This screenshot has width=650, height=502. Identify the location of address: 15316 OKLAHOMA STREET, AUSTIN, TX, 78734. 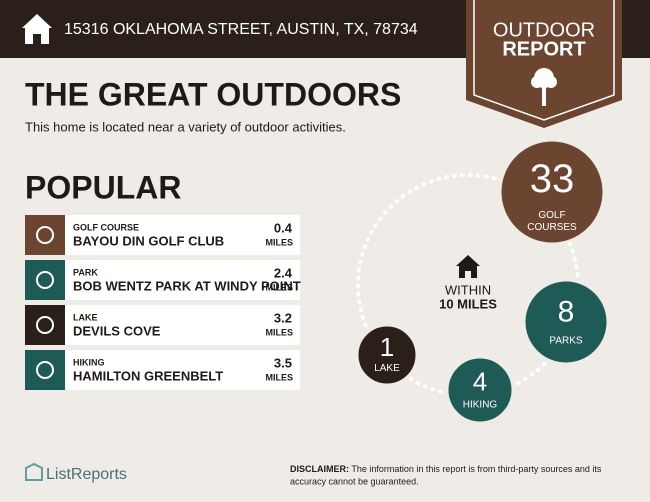
(241, 29).